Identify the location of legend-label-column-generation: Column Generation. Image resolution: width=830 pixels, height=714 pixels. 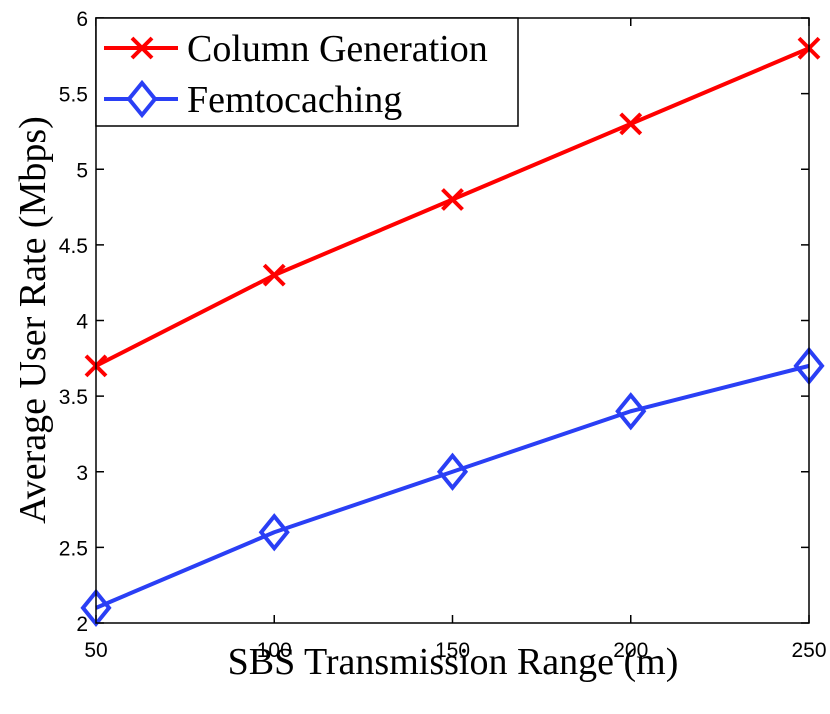
(337, 49).